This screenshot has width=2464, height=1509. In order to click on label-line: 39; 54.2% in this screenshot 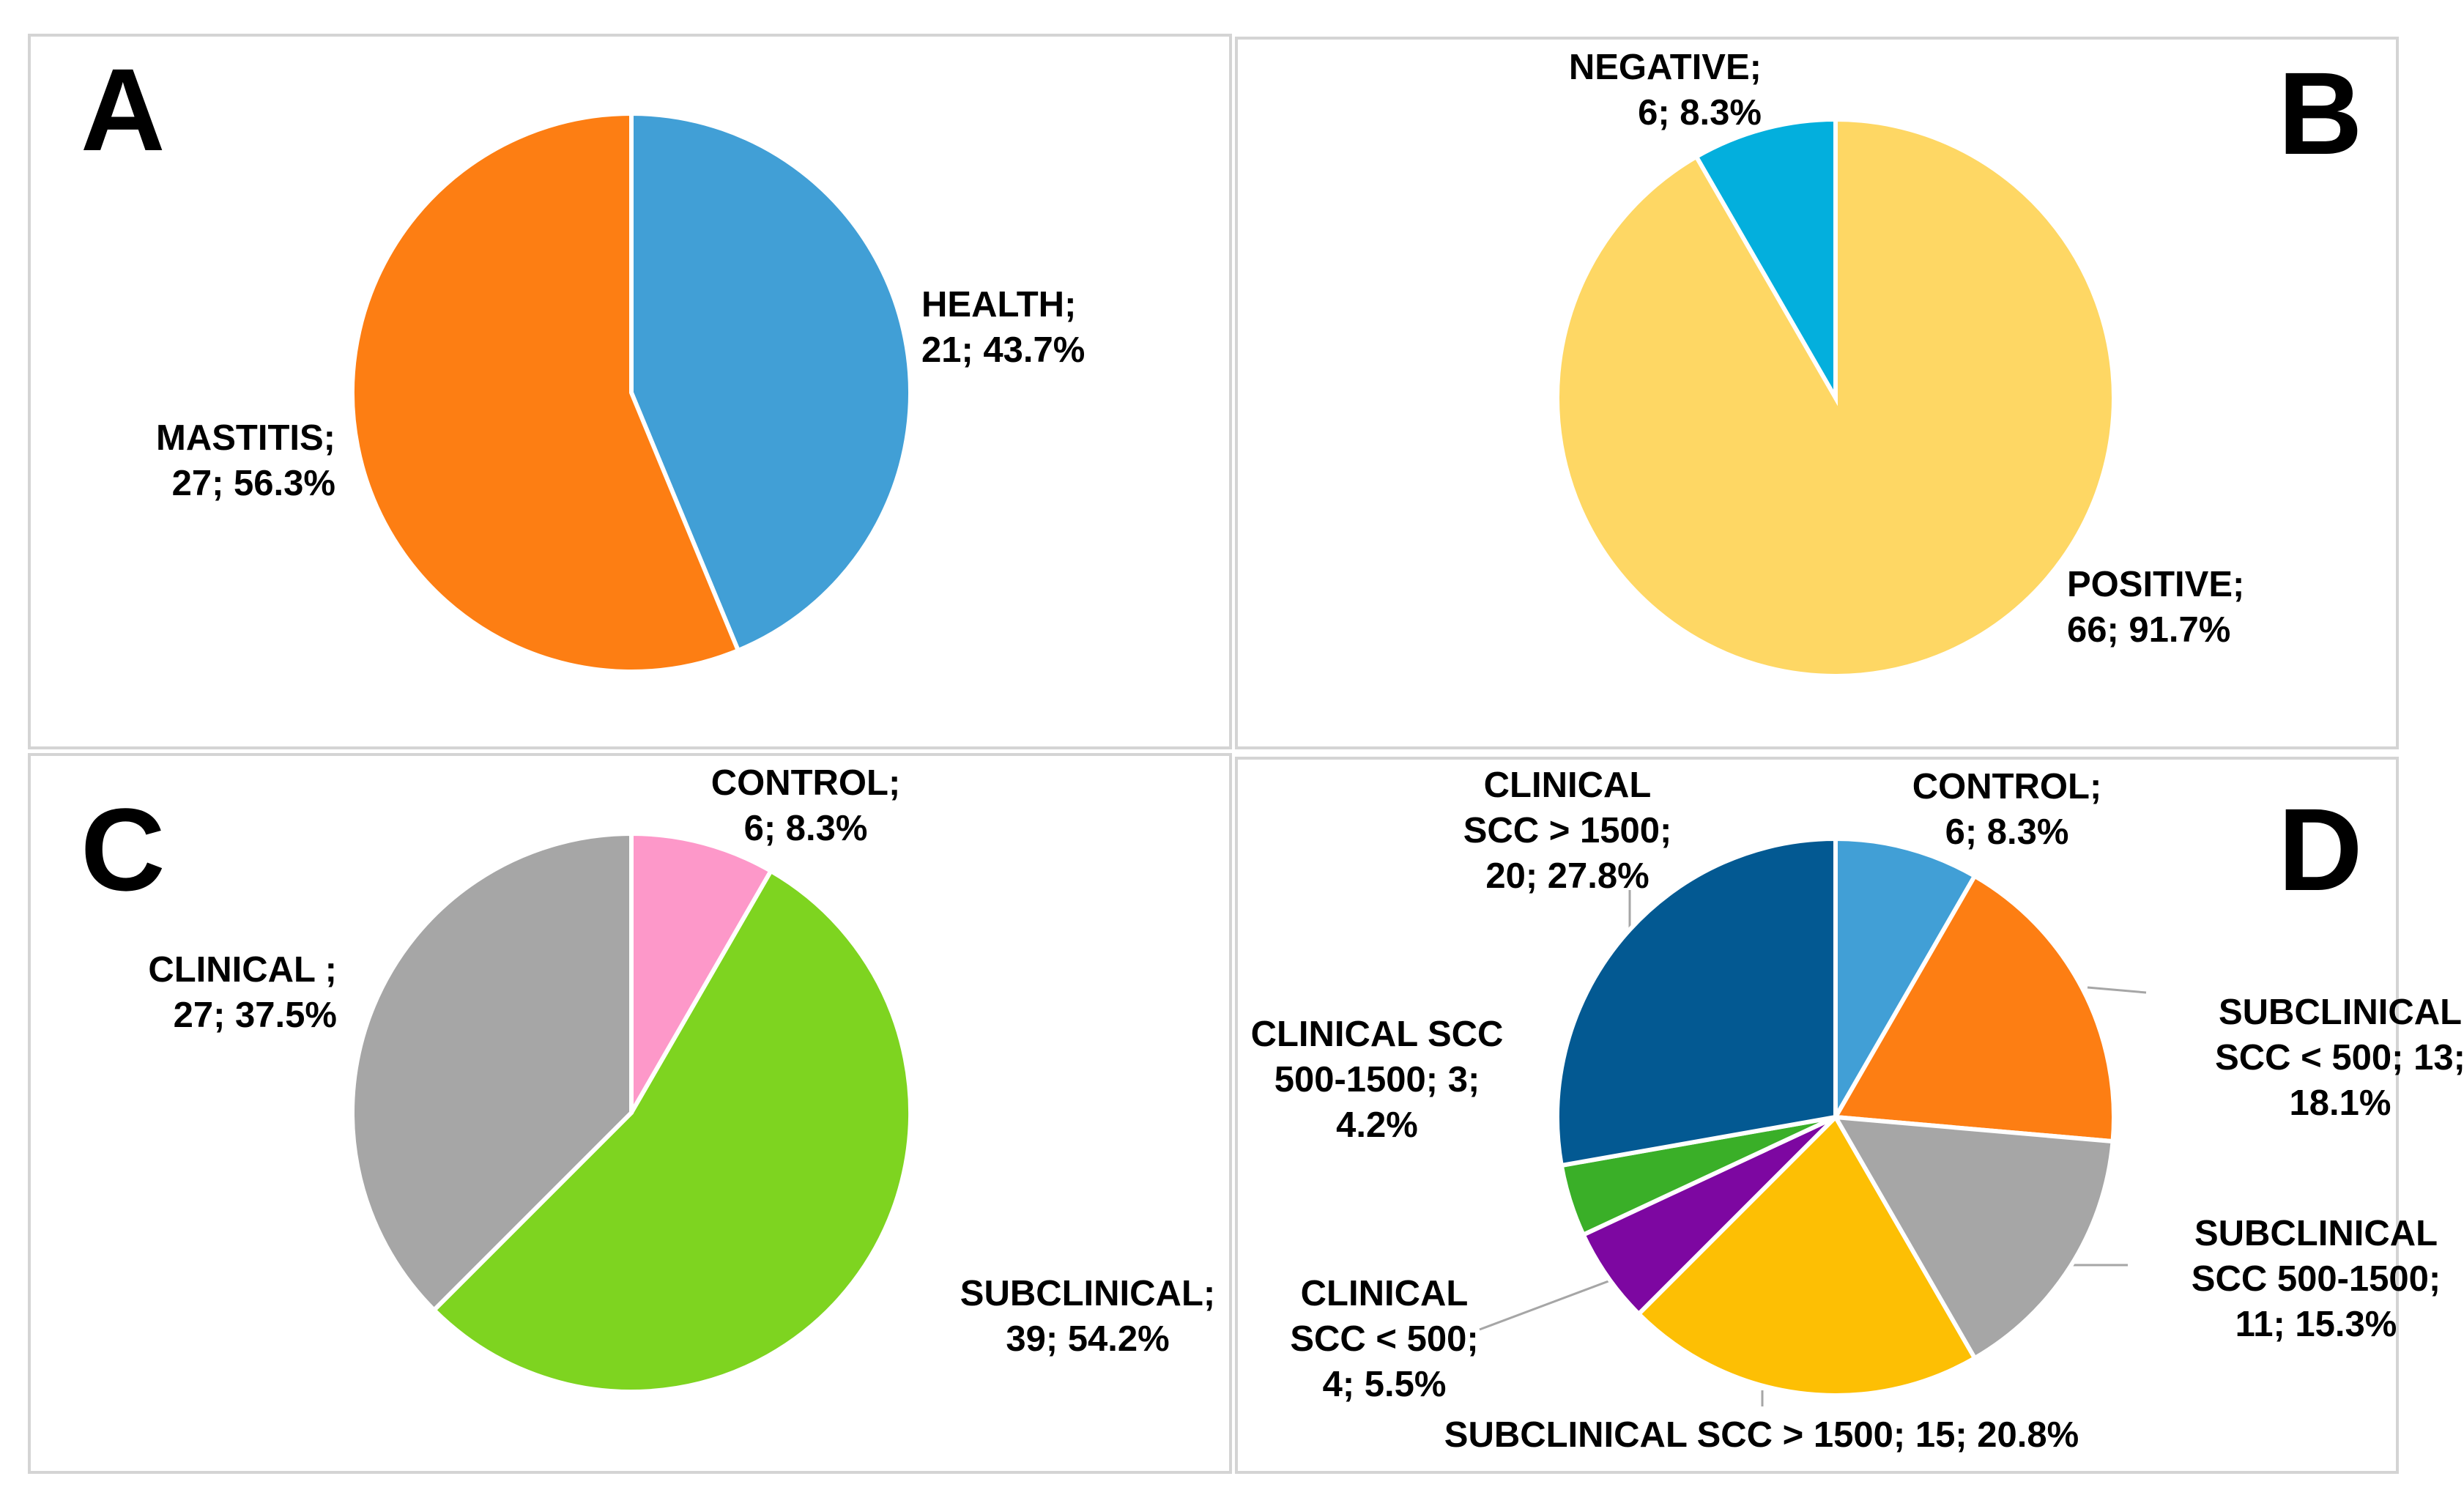, I will do `click(1087, 1339)`.